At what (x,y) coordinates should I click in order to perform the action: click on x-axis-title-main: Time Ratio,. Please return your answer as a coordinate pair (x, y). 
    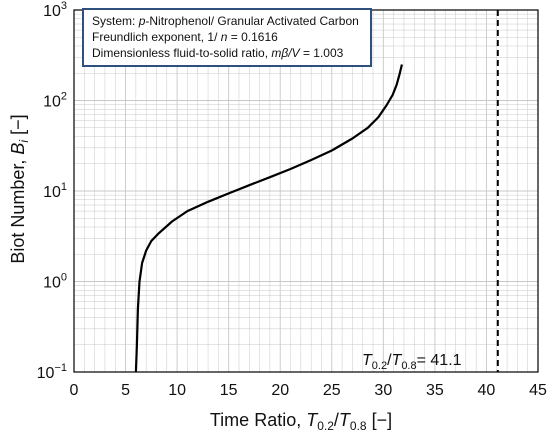
    Looking at the image, I should click on (258, 420).